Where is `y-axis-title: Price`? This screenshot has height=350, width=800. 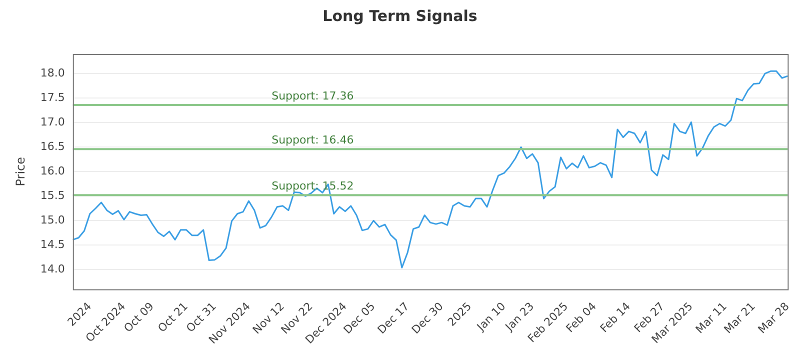 y-axis-title: Price is located at coordinates (20, 171).